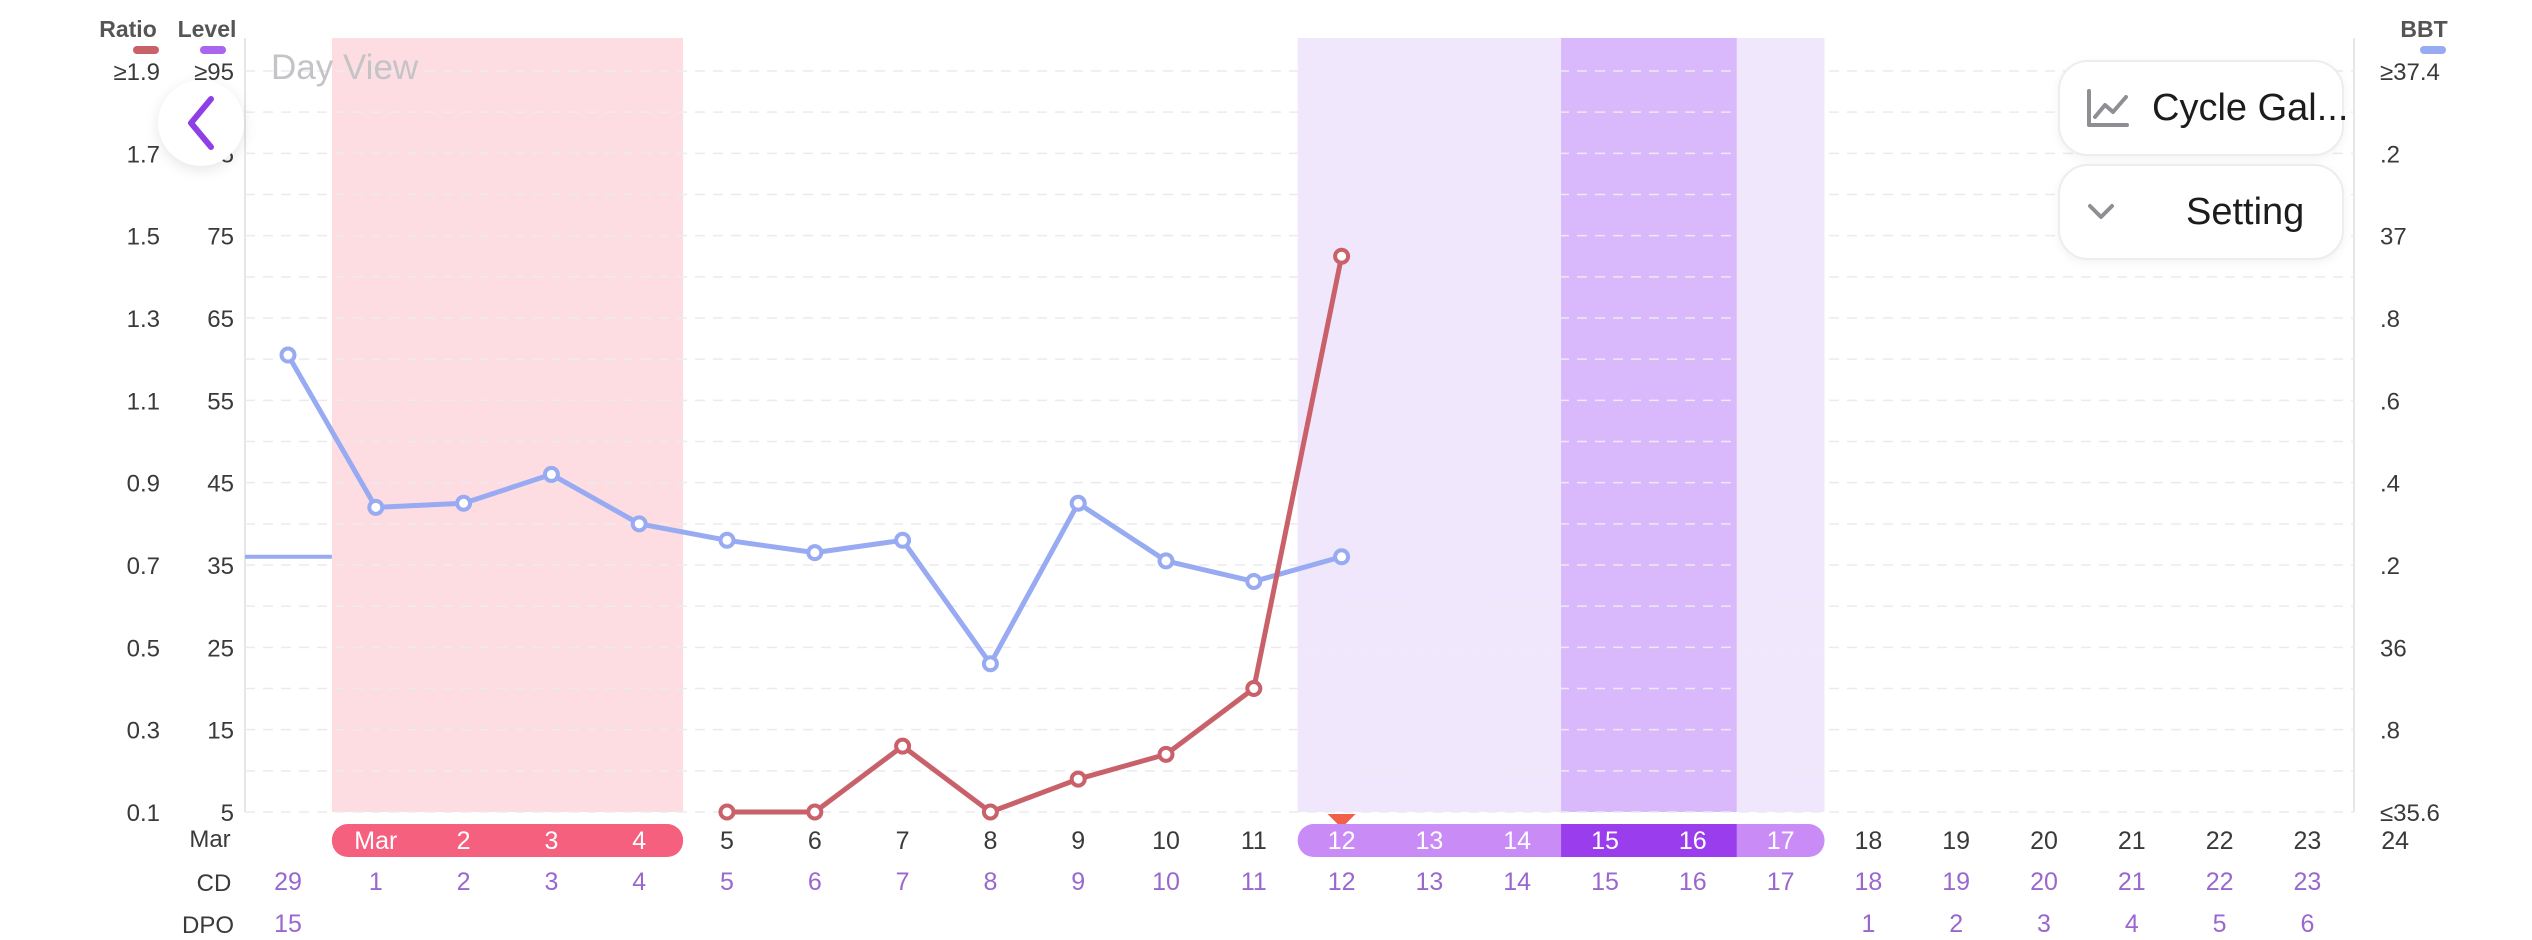  I want to click on date-label: Mar, so click(375, 841).